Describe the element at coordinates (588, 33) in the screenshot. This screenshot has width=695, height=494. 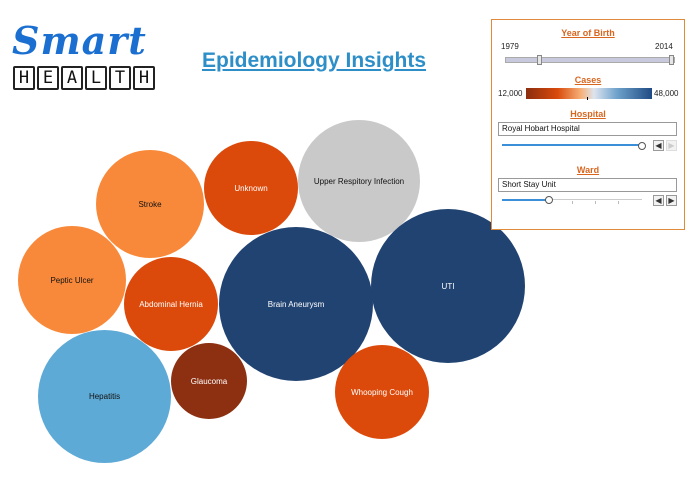
I see `year-of-birth-title: Year of Birth` at that location.